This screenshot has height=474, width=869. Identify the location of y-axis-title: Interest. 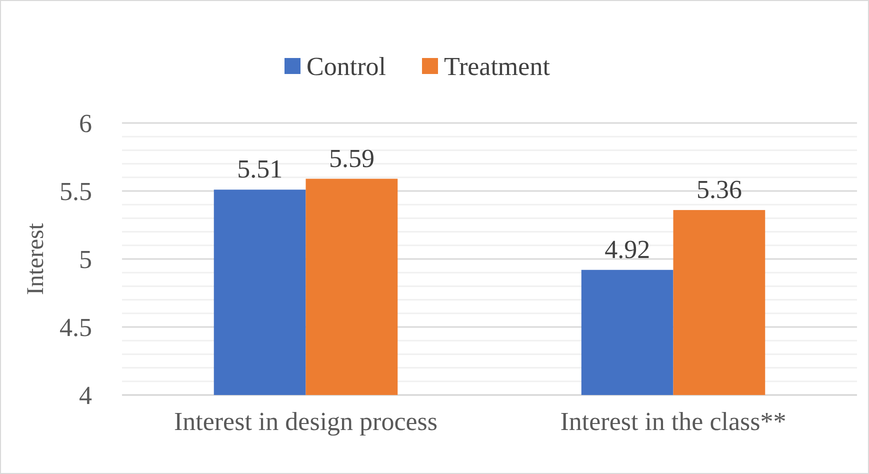
(36, 258).